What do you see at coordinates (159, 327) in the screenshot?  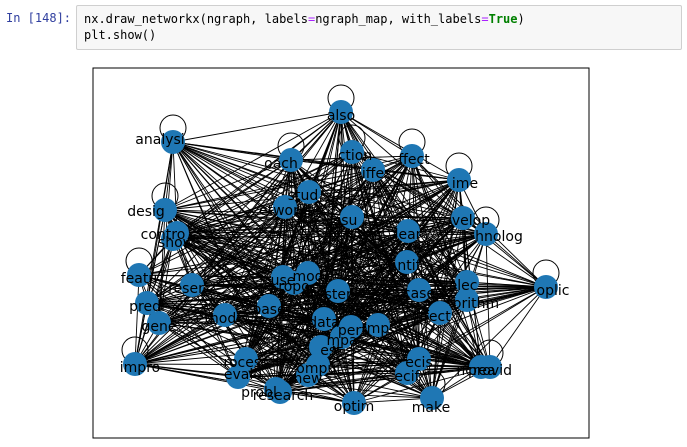 I see `node-label: gene` at bounding box center [159, 327].